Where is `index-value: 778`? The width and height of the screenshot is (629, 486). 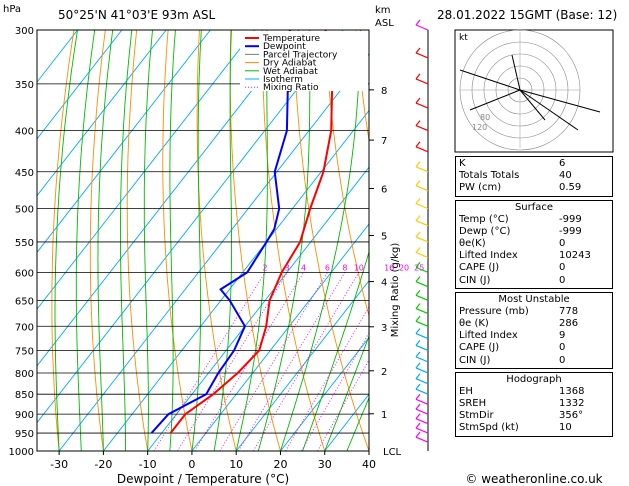
index-value: 778 is located at coordinates (569, 311).